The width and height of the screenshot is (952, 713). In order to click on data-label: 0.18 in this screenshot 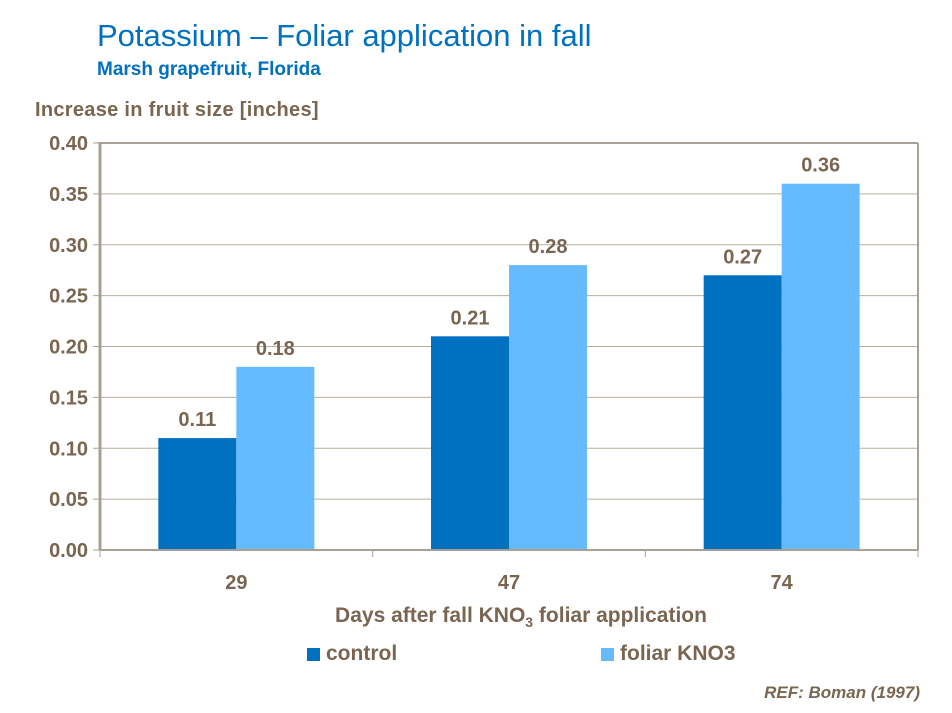, I will do `click(275, 349)`.